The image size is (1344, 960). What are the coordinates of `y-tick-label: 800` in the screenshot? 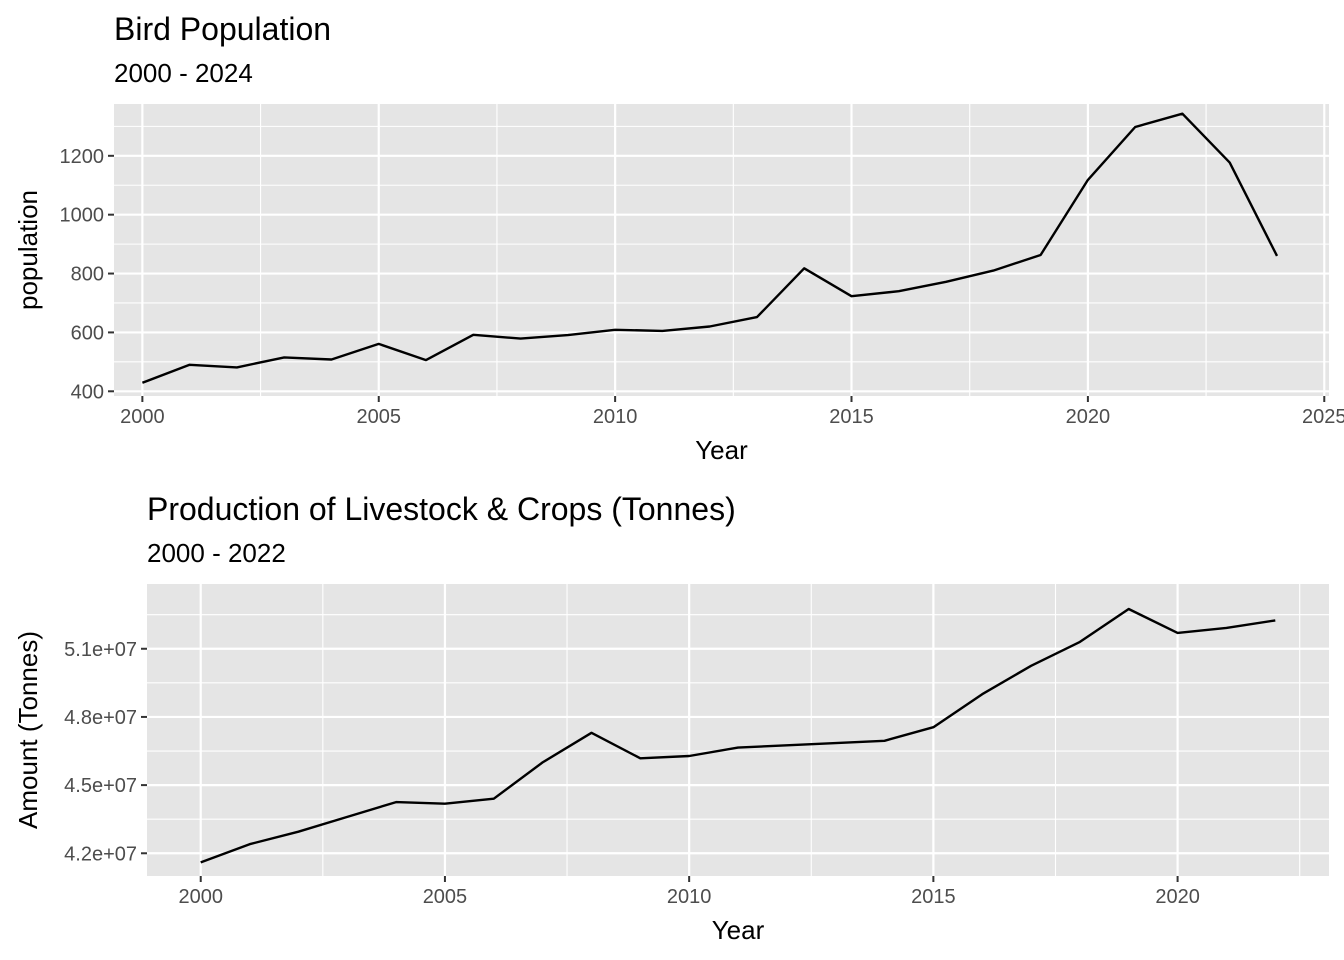 It's located at (87, 275).